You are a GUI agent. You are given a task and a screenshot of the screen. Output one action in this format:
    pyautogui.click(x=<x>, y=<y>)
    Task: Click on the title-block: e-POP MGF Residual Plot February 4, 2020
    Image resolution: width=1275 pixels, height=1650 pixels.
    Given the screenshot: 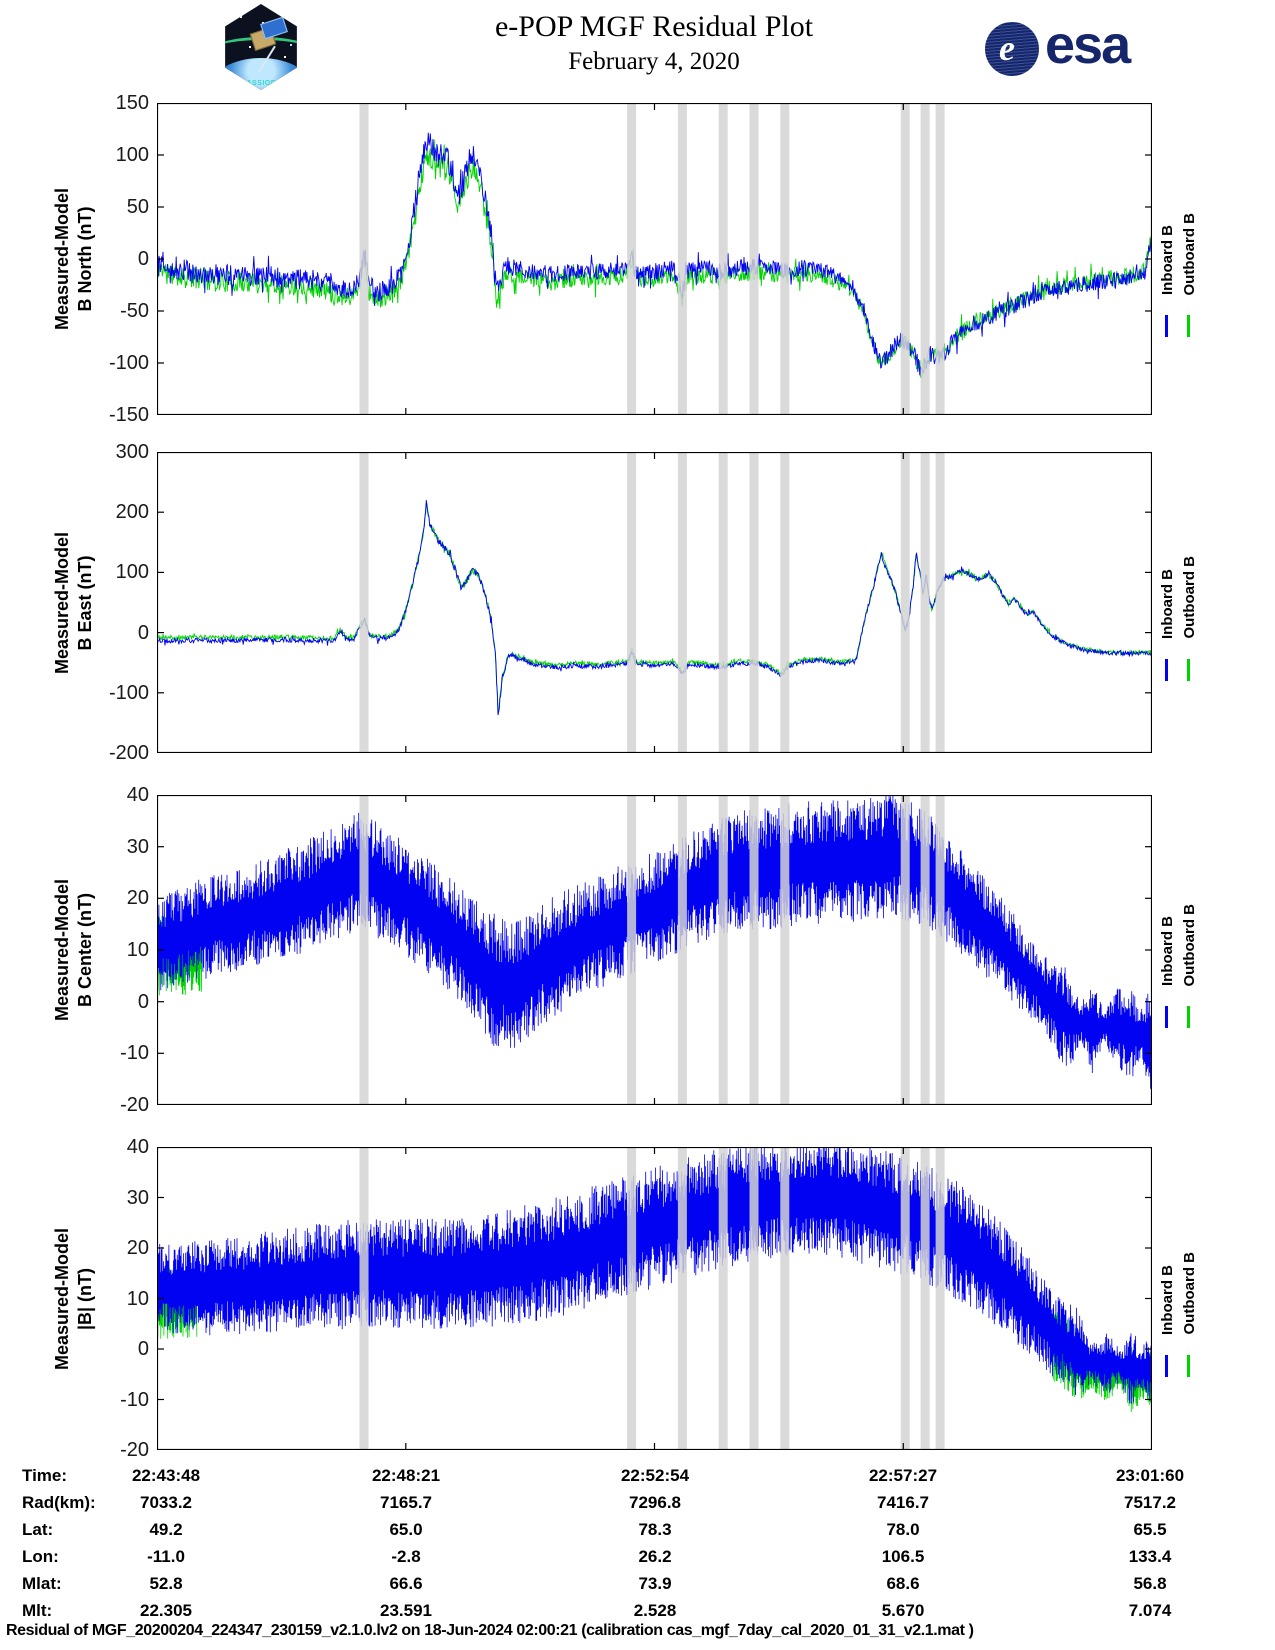 What is the action you would take?
    pyautogui.click(x=654, y=43)
    